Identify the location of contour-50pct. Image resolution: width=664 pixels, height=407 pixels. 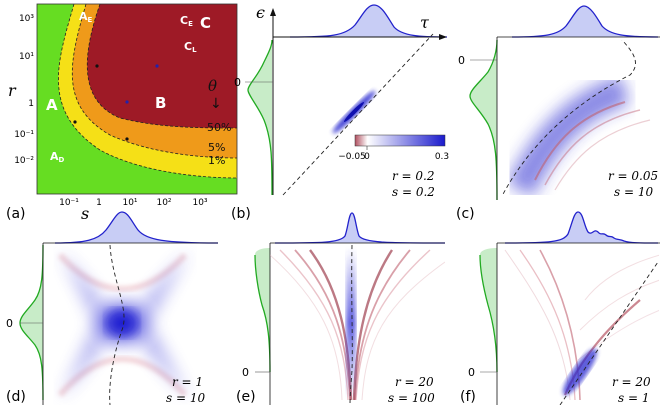
(161, 66).